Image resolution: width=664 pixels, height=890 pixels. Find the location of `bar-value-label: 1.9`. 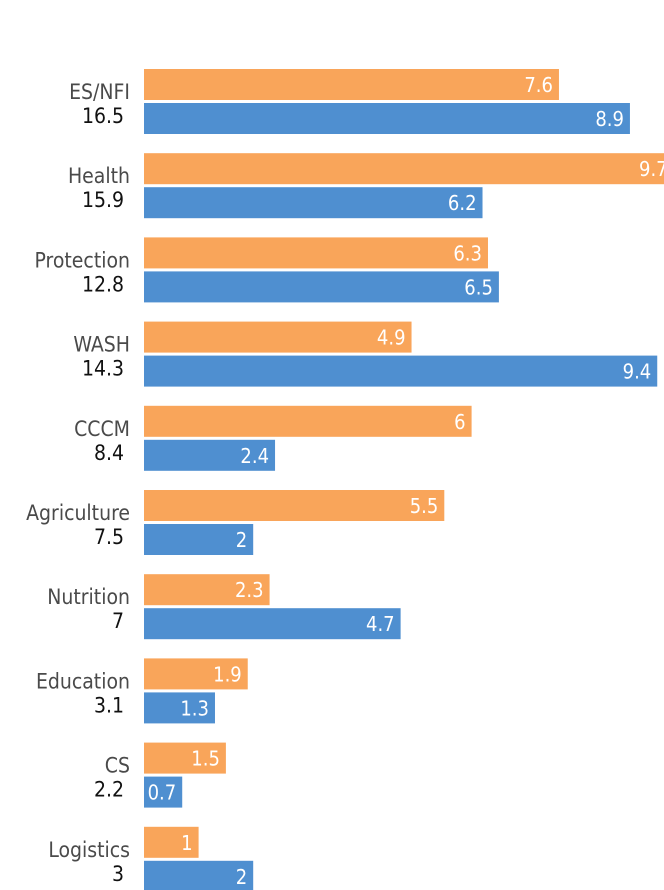

bar-value-label: 1.9 is located at coordinates (227, 674).